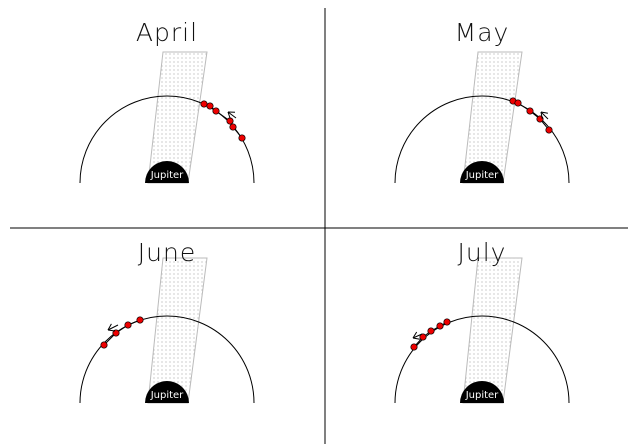 Image resolution: width=628 pixels, height=444 pixels. What do you see at coordinates (482, 32) in the screenshot?
I see `panel-title: May` at bounding box center [482, 32].